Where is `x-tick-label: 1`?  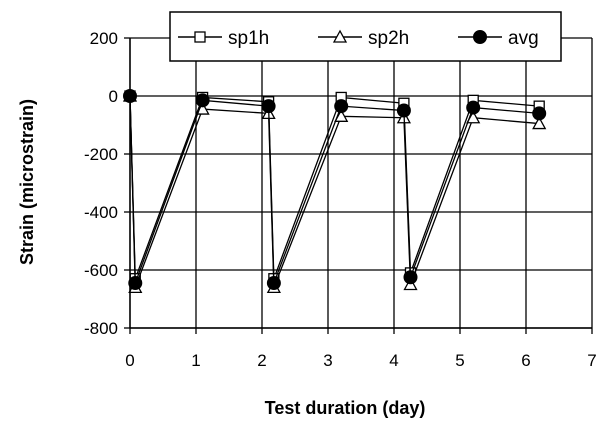
x-tick-label: 1 is located at coordinates (195, 360).